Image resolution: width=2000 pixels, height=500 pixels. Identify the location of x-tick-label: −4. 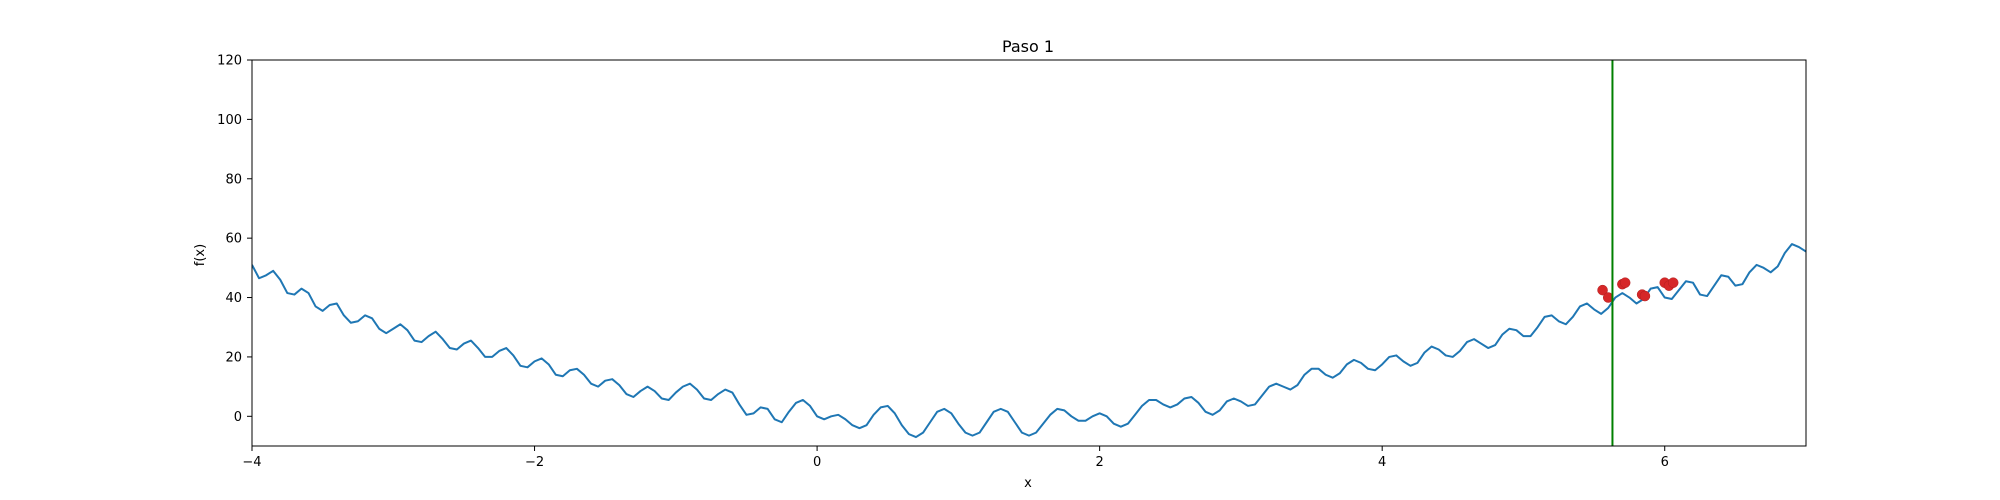
(251, 462).